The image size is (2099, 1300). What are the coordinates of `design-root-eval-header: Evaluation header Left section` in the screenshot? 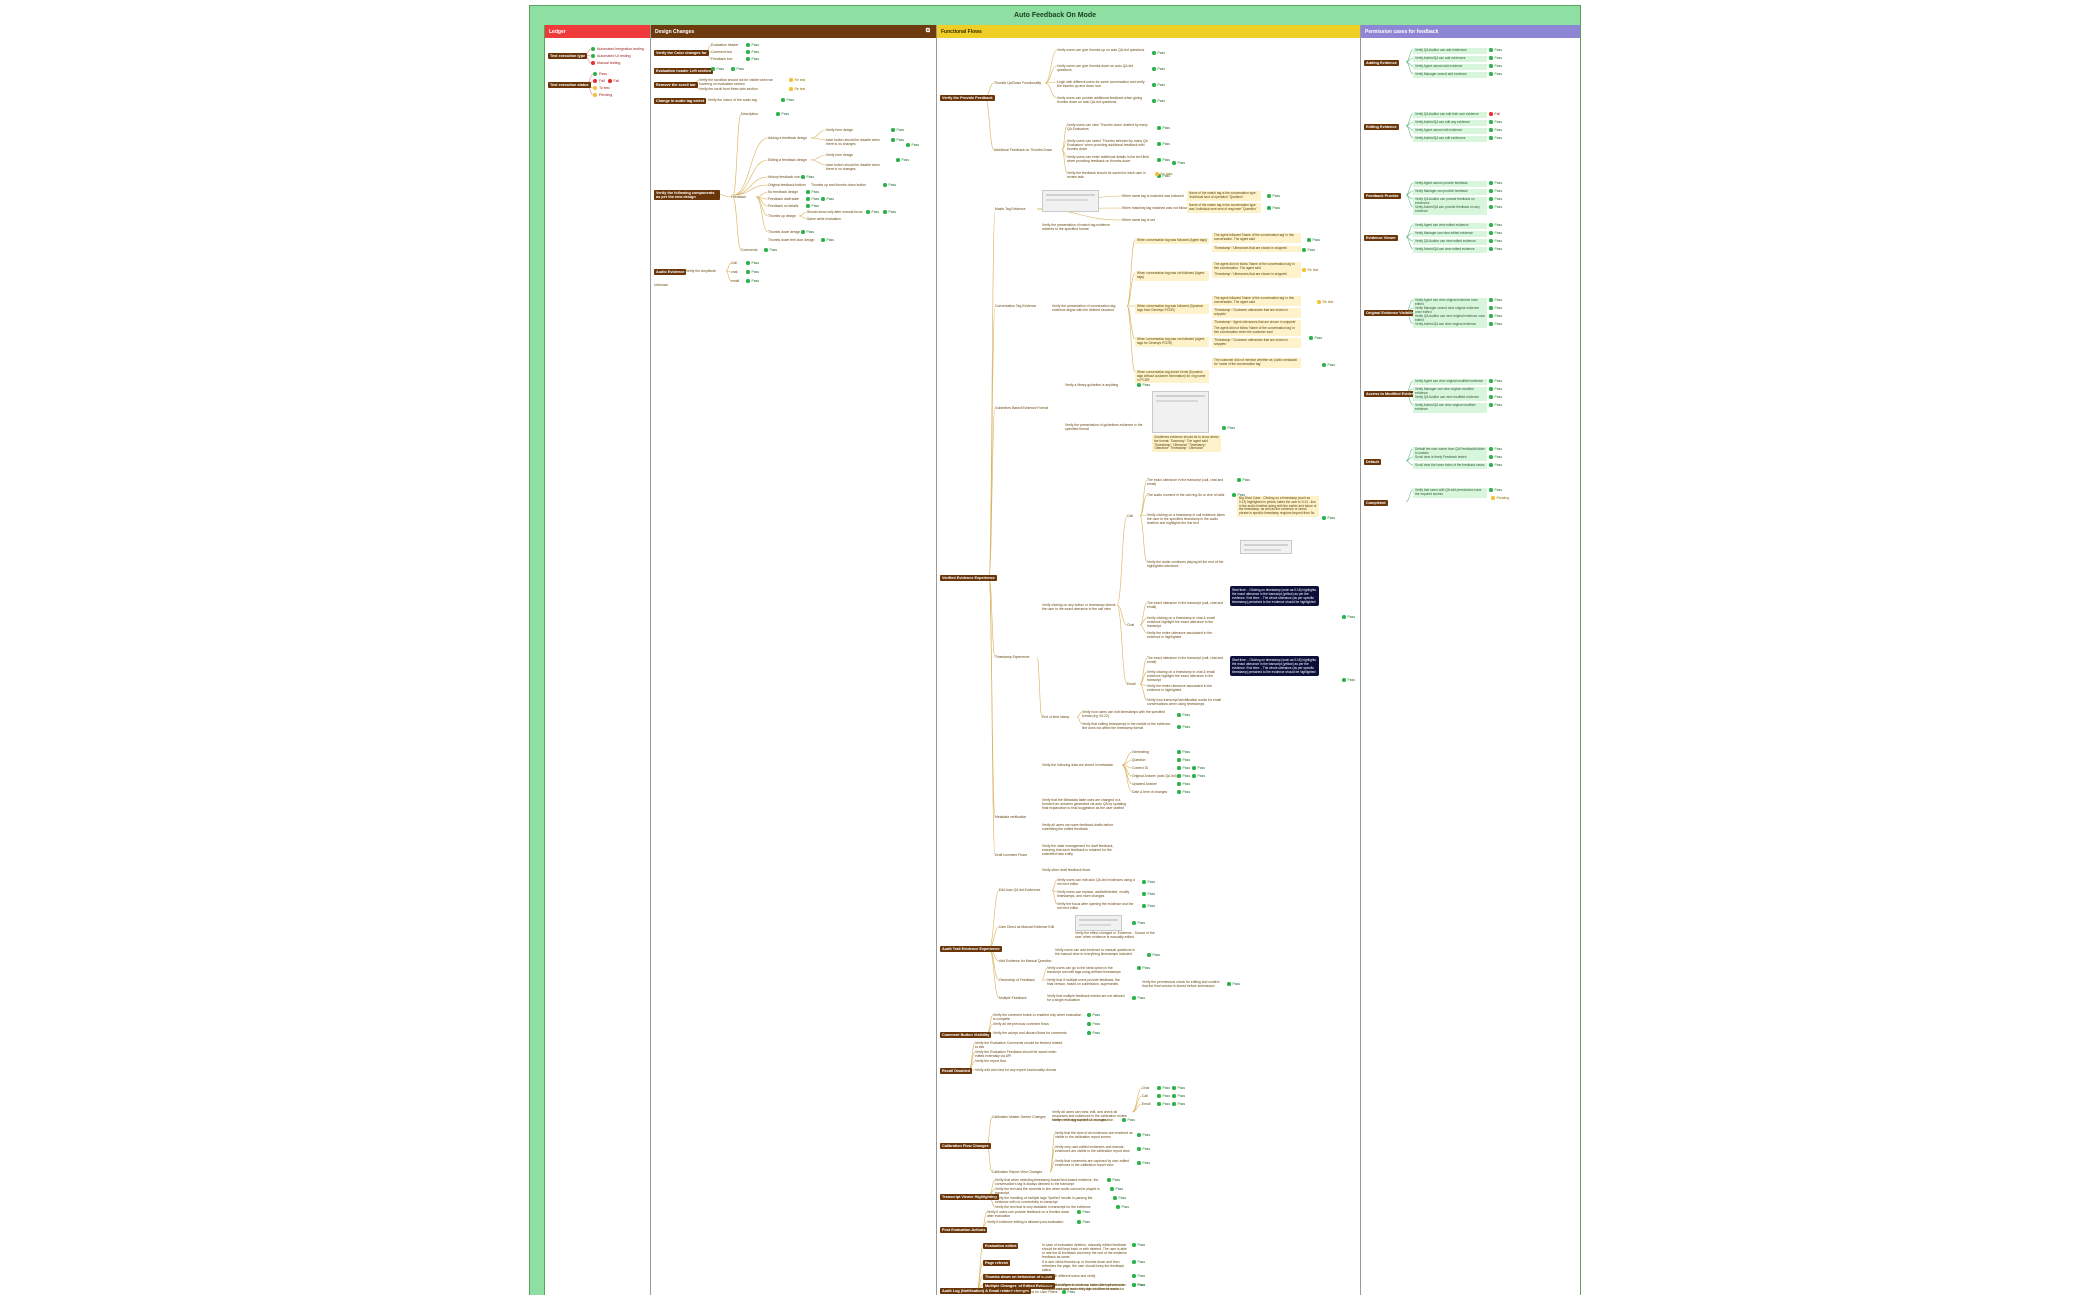 It's located at (684, 71).